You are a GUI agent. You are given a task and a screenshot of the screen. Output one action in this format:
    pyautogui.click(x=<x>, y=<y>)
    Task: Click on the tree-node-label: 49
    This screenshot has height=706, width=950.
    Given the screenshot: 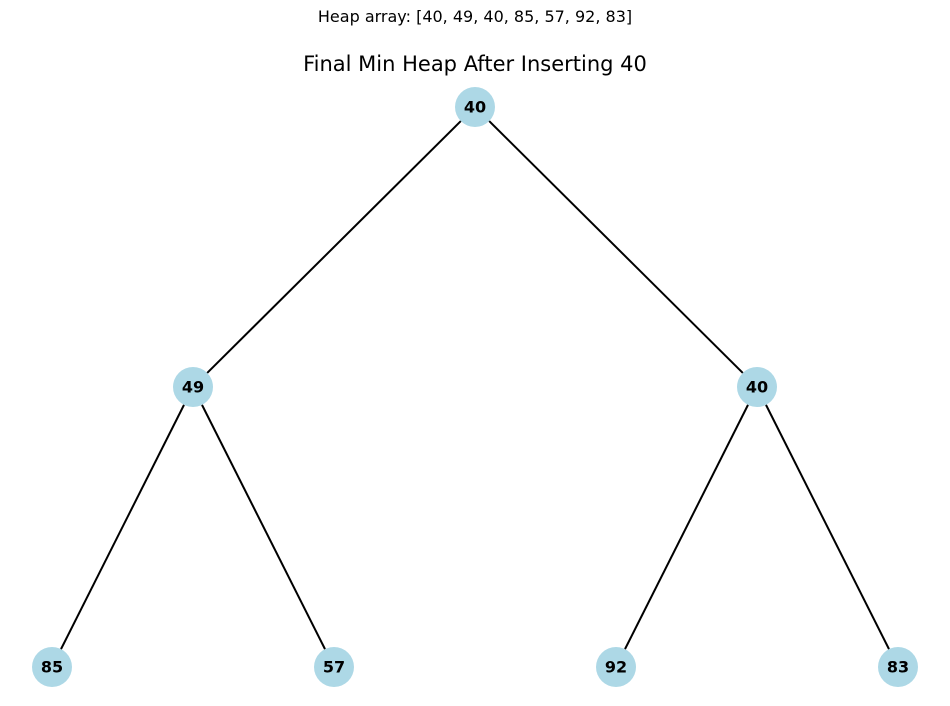 What is the action you would take?
    pyautogui.click(x=193, y=387)
    